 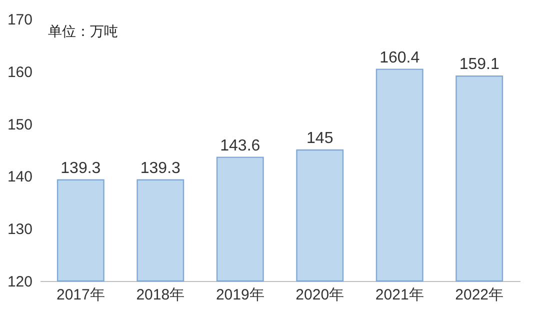 What do you see at coordinates (19, 72) in the screenshot?
I see `y-tick-label: 160` at bounding box center [19, 72].